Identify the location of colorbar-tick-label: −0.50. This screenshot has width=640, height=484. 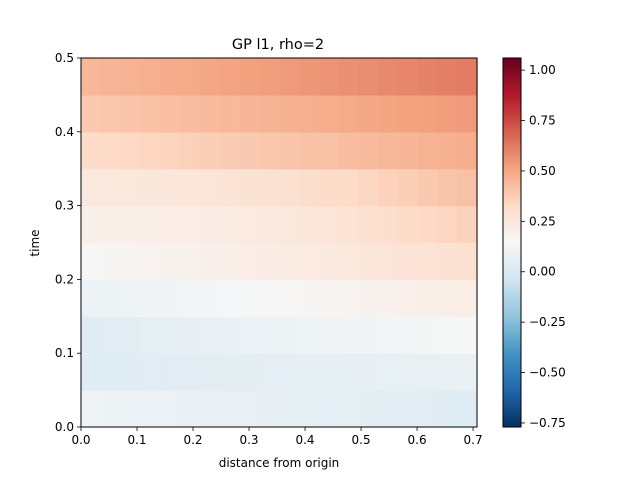
(547, 373).